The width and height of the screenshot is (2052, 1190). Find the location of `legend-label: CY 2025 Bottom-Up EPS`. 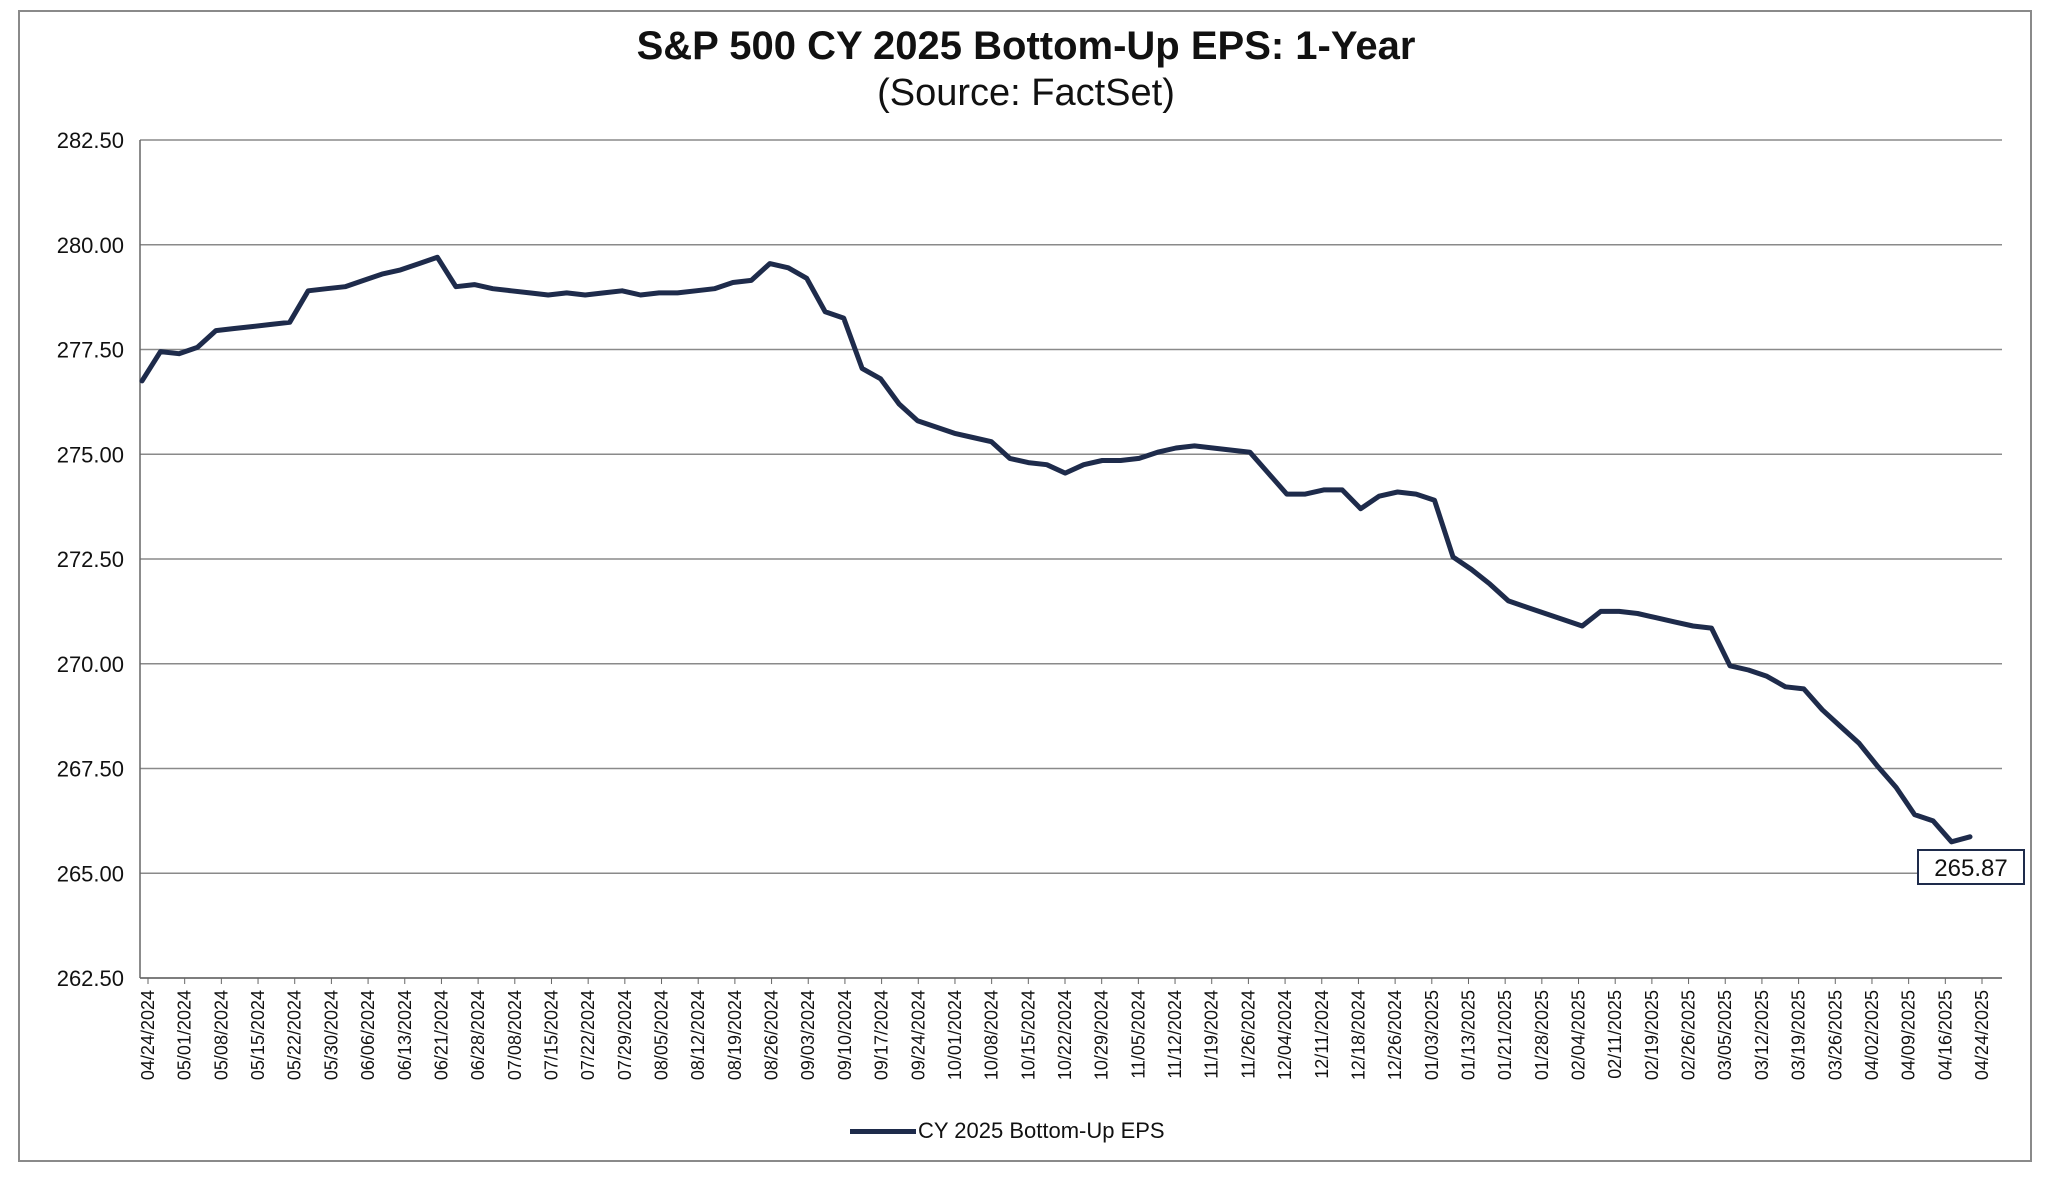

legend-label: CY 2025 Bottom-Up EPS is located at coordinates (1041, 1130).